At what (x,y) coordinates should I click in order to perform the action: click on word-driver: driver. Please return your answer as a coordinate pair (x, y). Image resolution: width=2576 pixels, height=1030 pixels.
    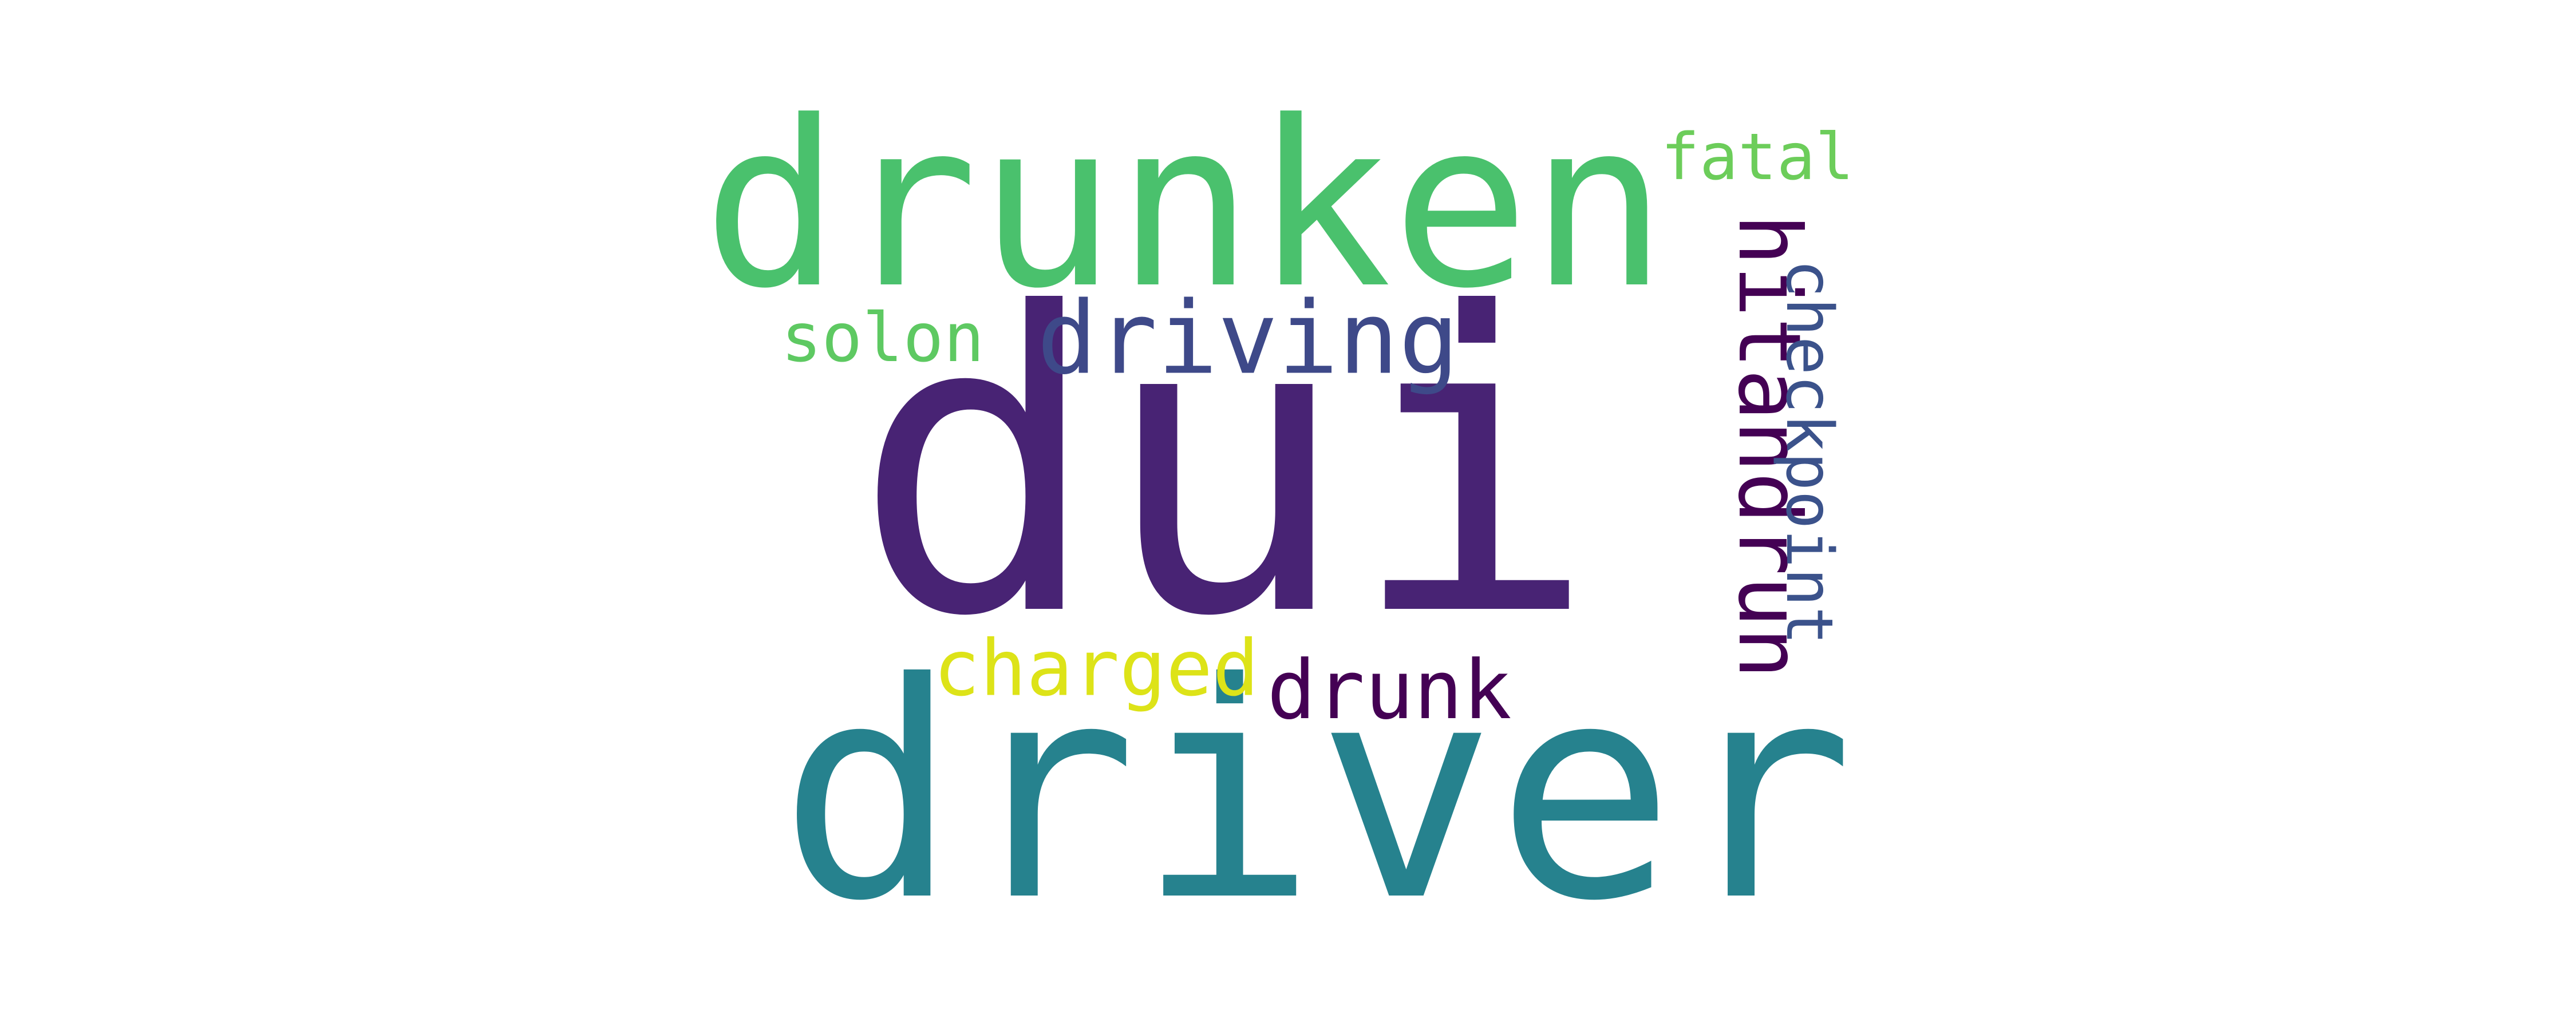
    Looking at the image, I should click on (1317, 792).